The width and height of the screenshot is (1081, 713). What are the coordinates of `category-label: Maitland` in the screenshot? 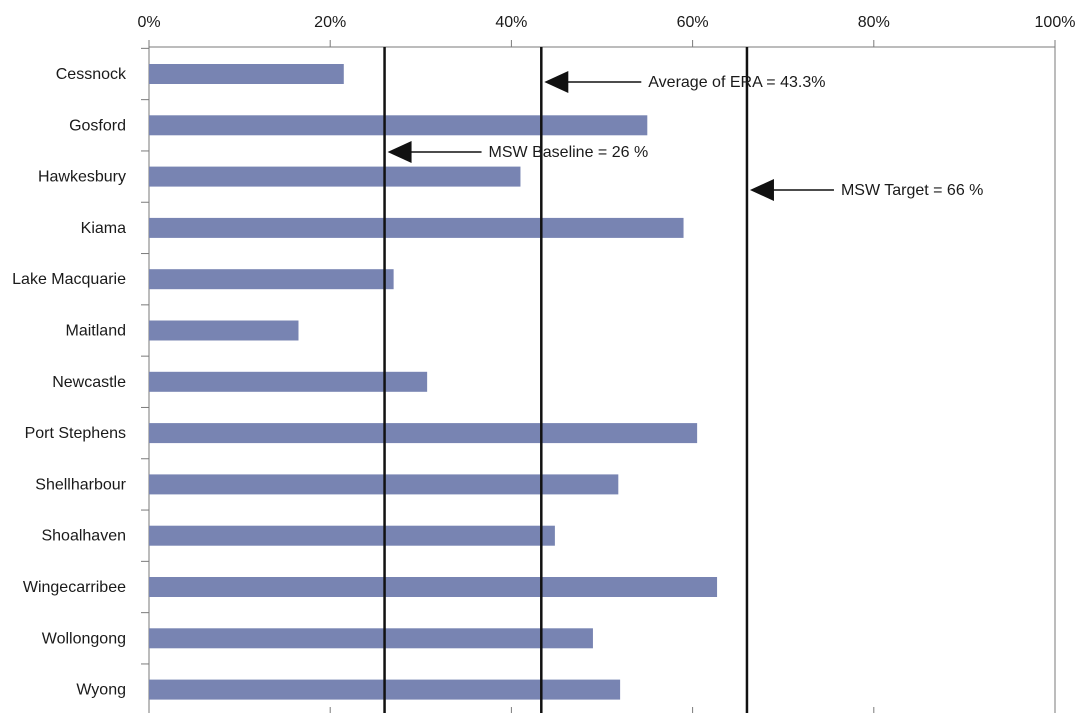 It's located at (96, 331).